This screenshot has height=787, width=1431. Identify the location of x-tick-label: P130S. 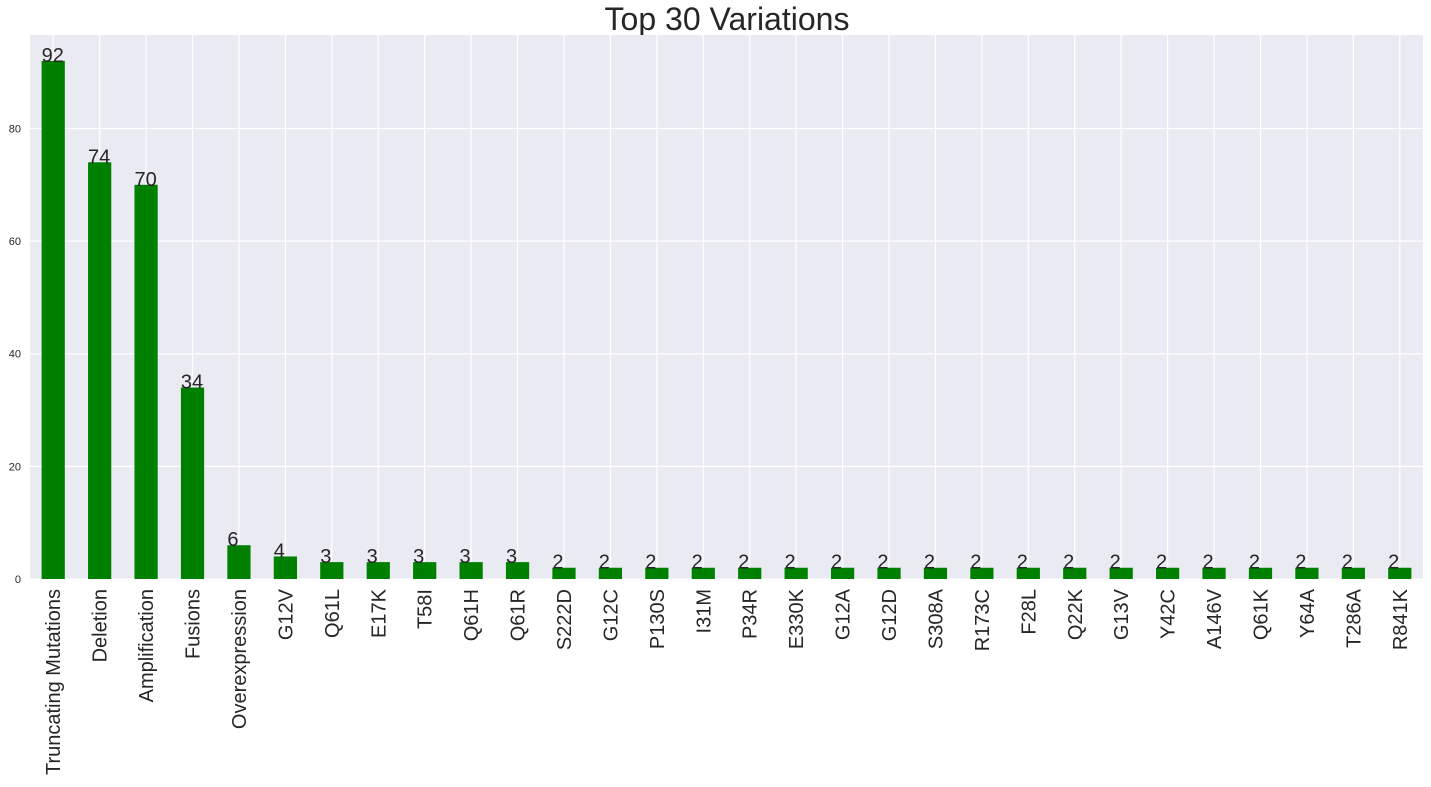
(658, 619).